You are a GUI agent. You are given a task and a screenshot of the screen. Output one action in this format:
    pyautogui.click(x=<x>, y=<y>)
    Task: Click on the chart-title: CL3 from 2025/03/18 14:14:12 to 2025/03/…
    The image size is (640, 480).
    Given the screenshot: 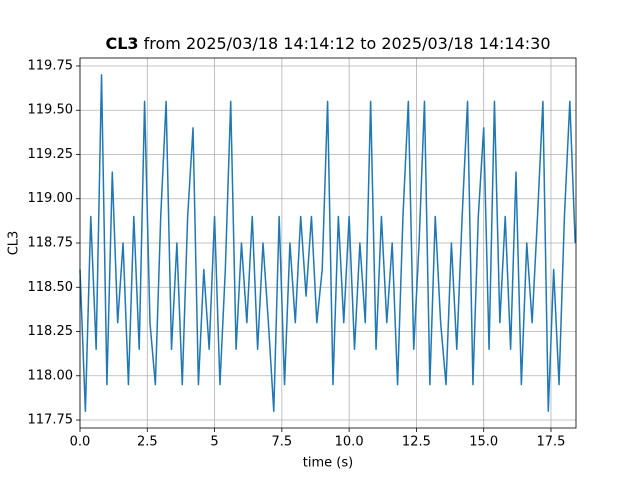 What is the action you would take?
    pyautogui.click(x=327, y=43)
    